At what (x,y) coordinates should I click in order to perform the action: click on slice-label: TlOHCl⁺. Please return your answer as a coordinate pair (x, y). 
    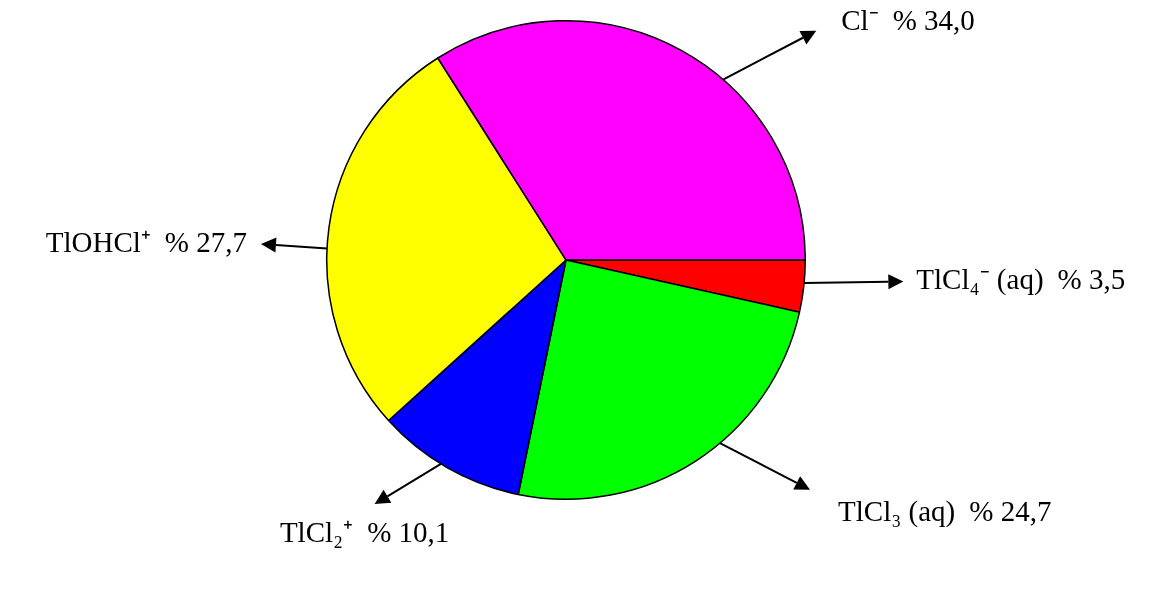
    Looking at the image, I should click on (98, 241).